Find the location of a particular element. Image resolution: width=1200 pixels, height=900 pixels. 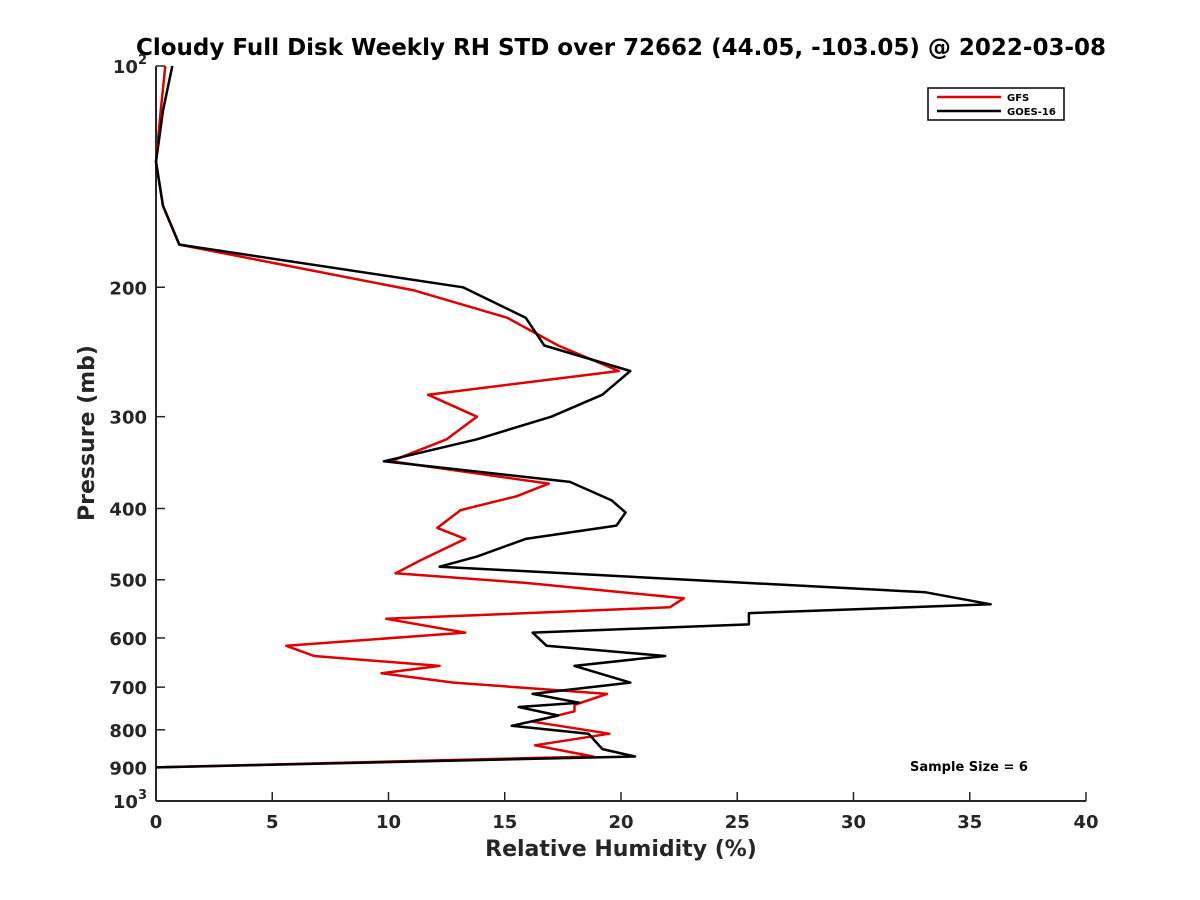

y-tick-label: 600 is located at coordinates (128, 639).